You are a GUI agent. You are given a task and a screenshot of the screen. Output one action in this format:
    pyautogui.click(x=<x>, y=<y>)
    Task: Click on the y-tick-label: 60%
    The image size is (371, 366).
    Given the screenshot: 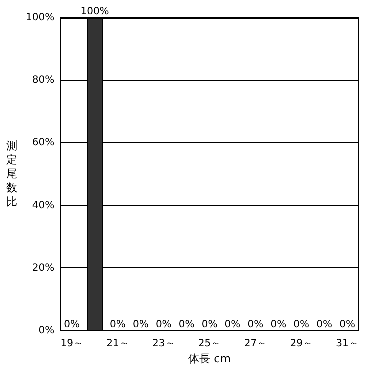 What is the action you would take?
    pyautogui.click(x=43, y=143)
    